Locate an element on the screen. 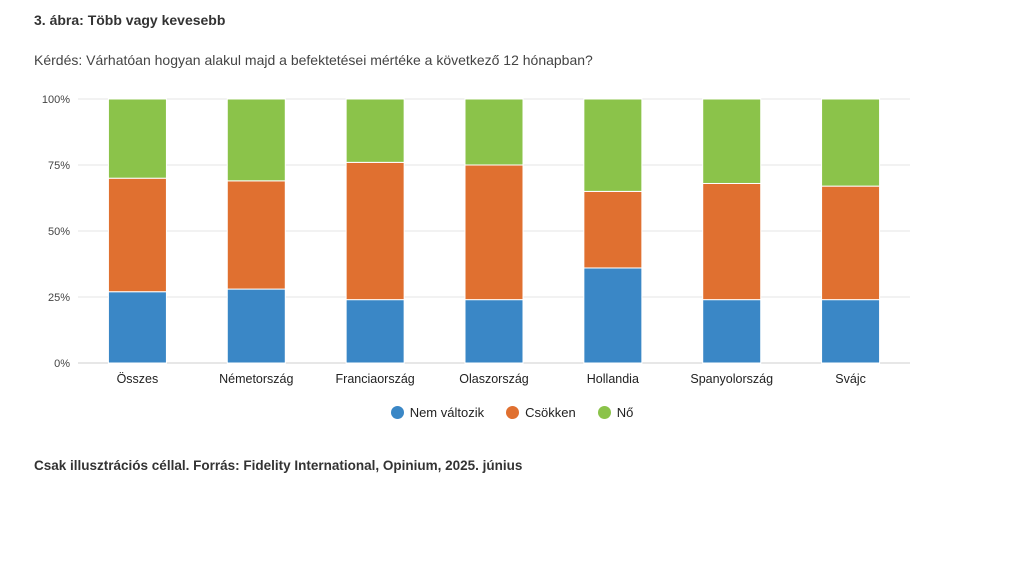 Image resolution: width=1024 pixels, height=561 pixels. legend-swatch-nem-valtozik is located at coordinates (397, 412).